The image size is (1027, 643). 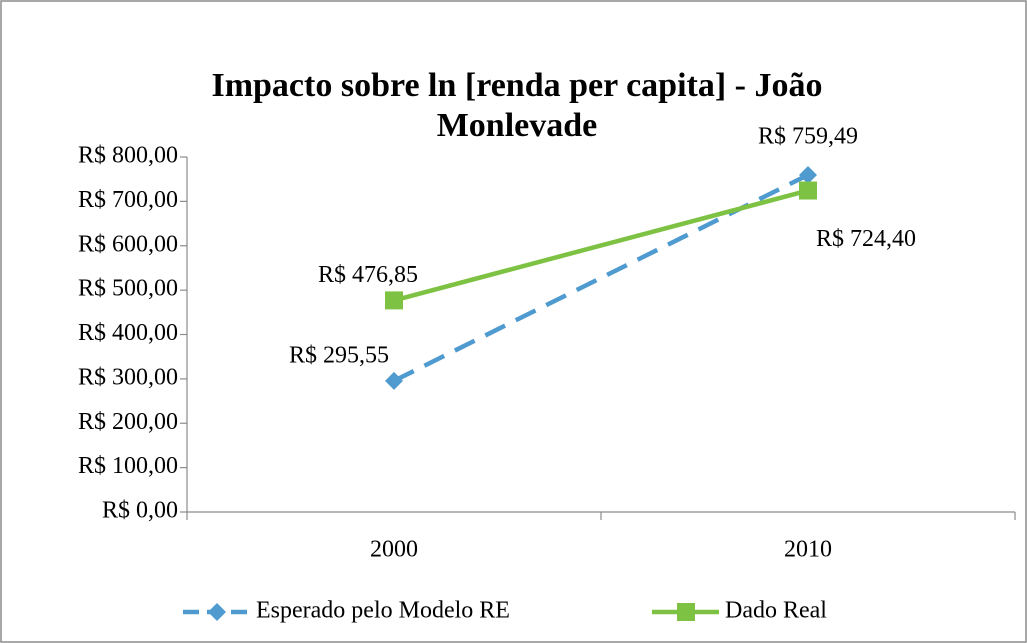 I want to click on y-tick-label: R$ 600,00, so click(x=128, y=244).